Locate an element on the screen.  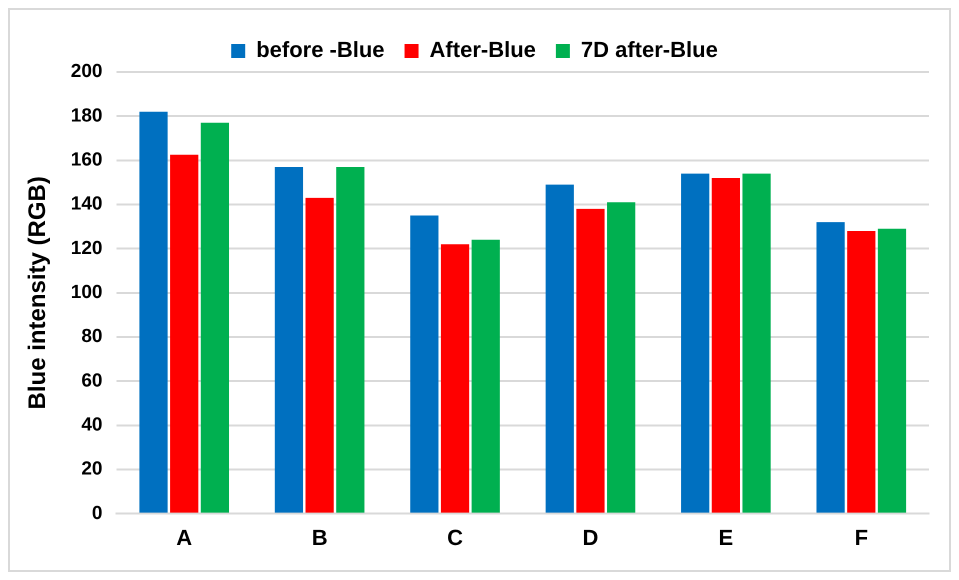
y-tick-label: 40 is located at coordinates (91, 425).